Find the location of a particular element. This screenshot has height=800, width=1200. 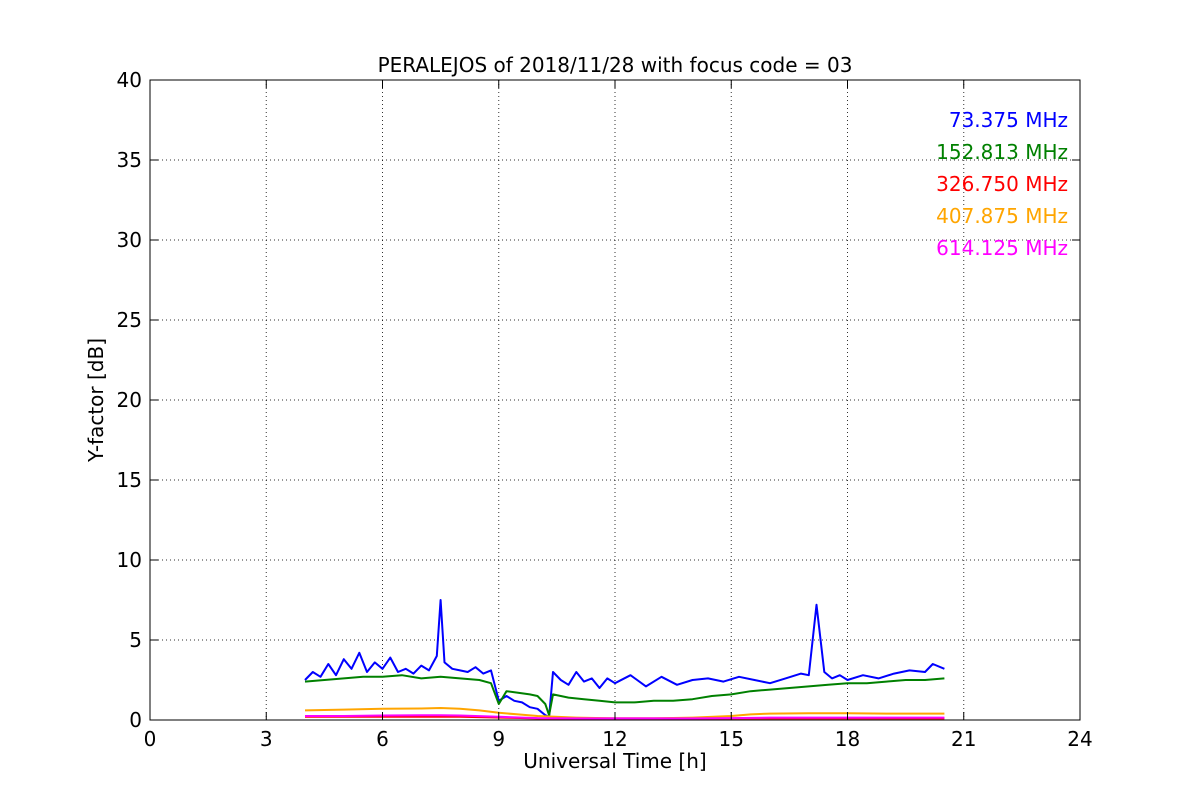

x-tick-label: 21 is located at coordinates (963, 739).